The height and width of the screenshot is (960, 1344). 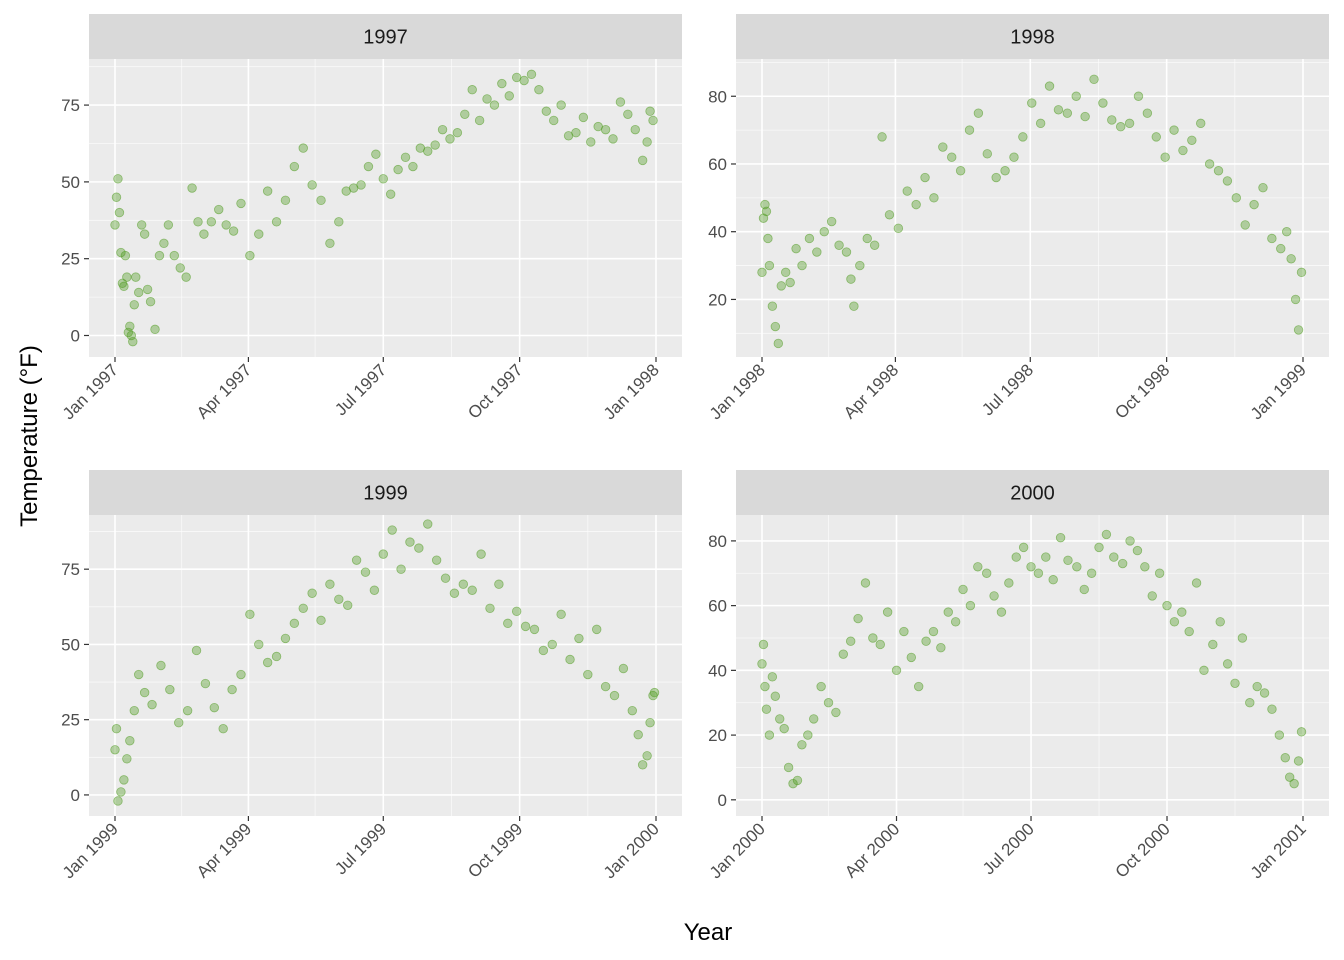 What do you see at coordinates (70, 182) in the screenshot?
I see `y-tick-label: 50` at bounding box center [70, 182].